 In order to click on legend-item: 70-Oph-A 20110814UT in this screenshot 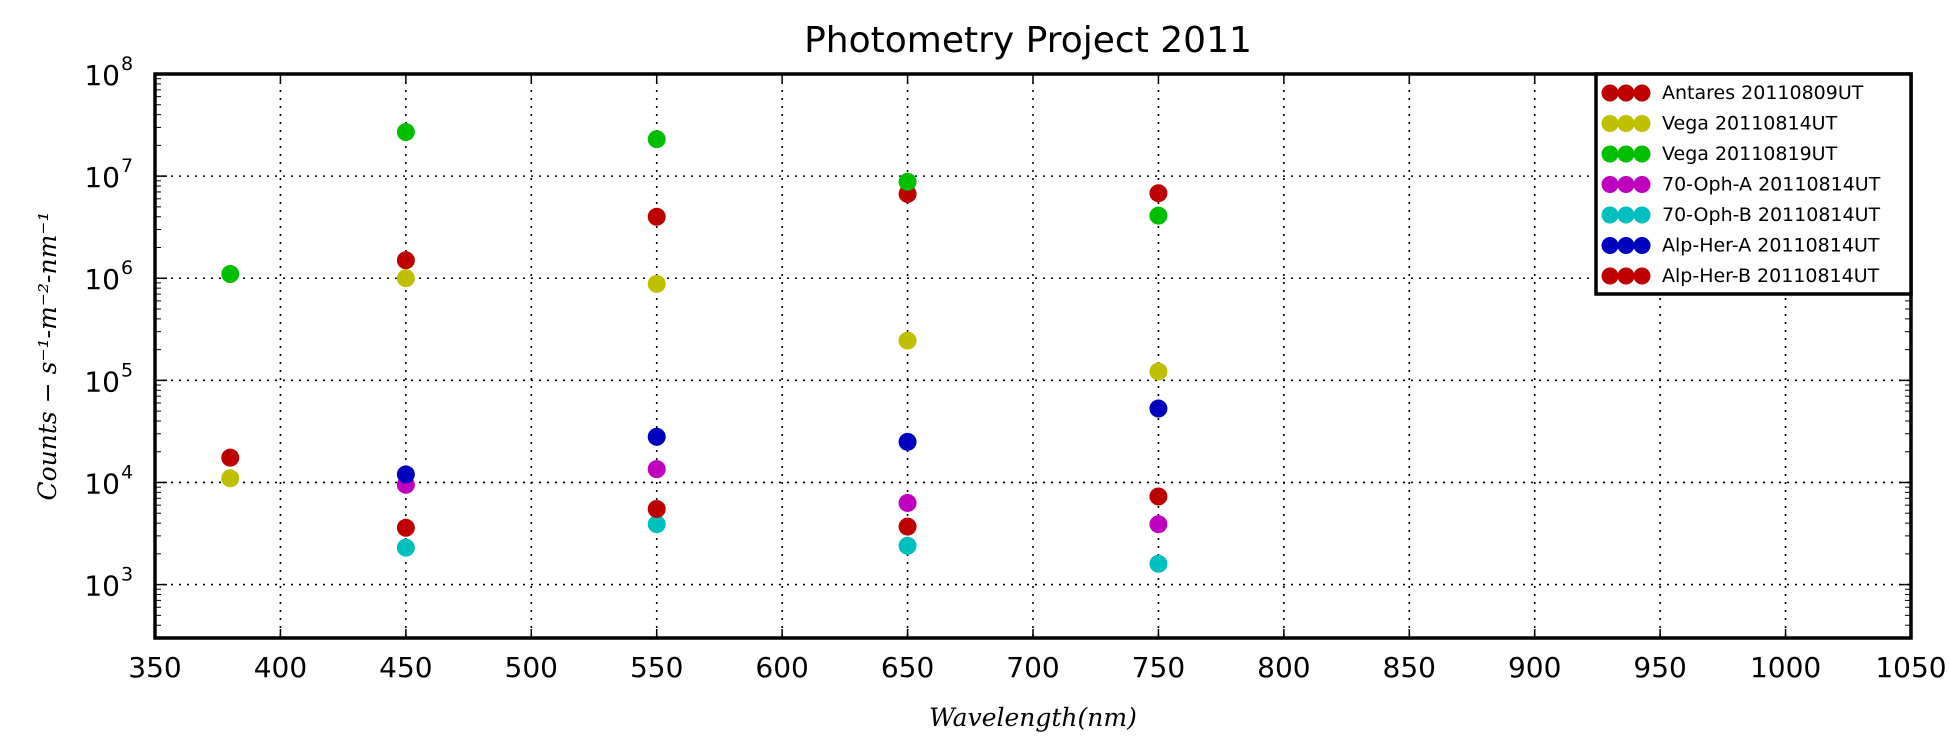, I will do `click(1741, 185)`.